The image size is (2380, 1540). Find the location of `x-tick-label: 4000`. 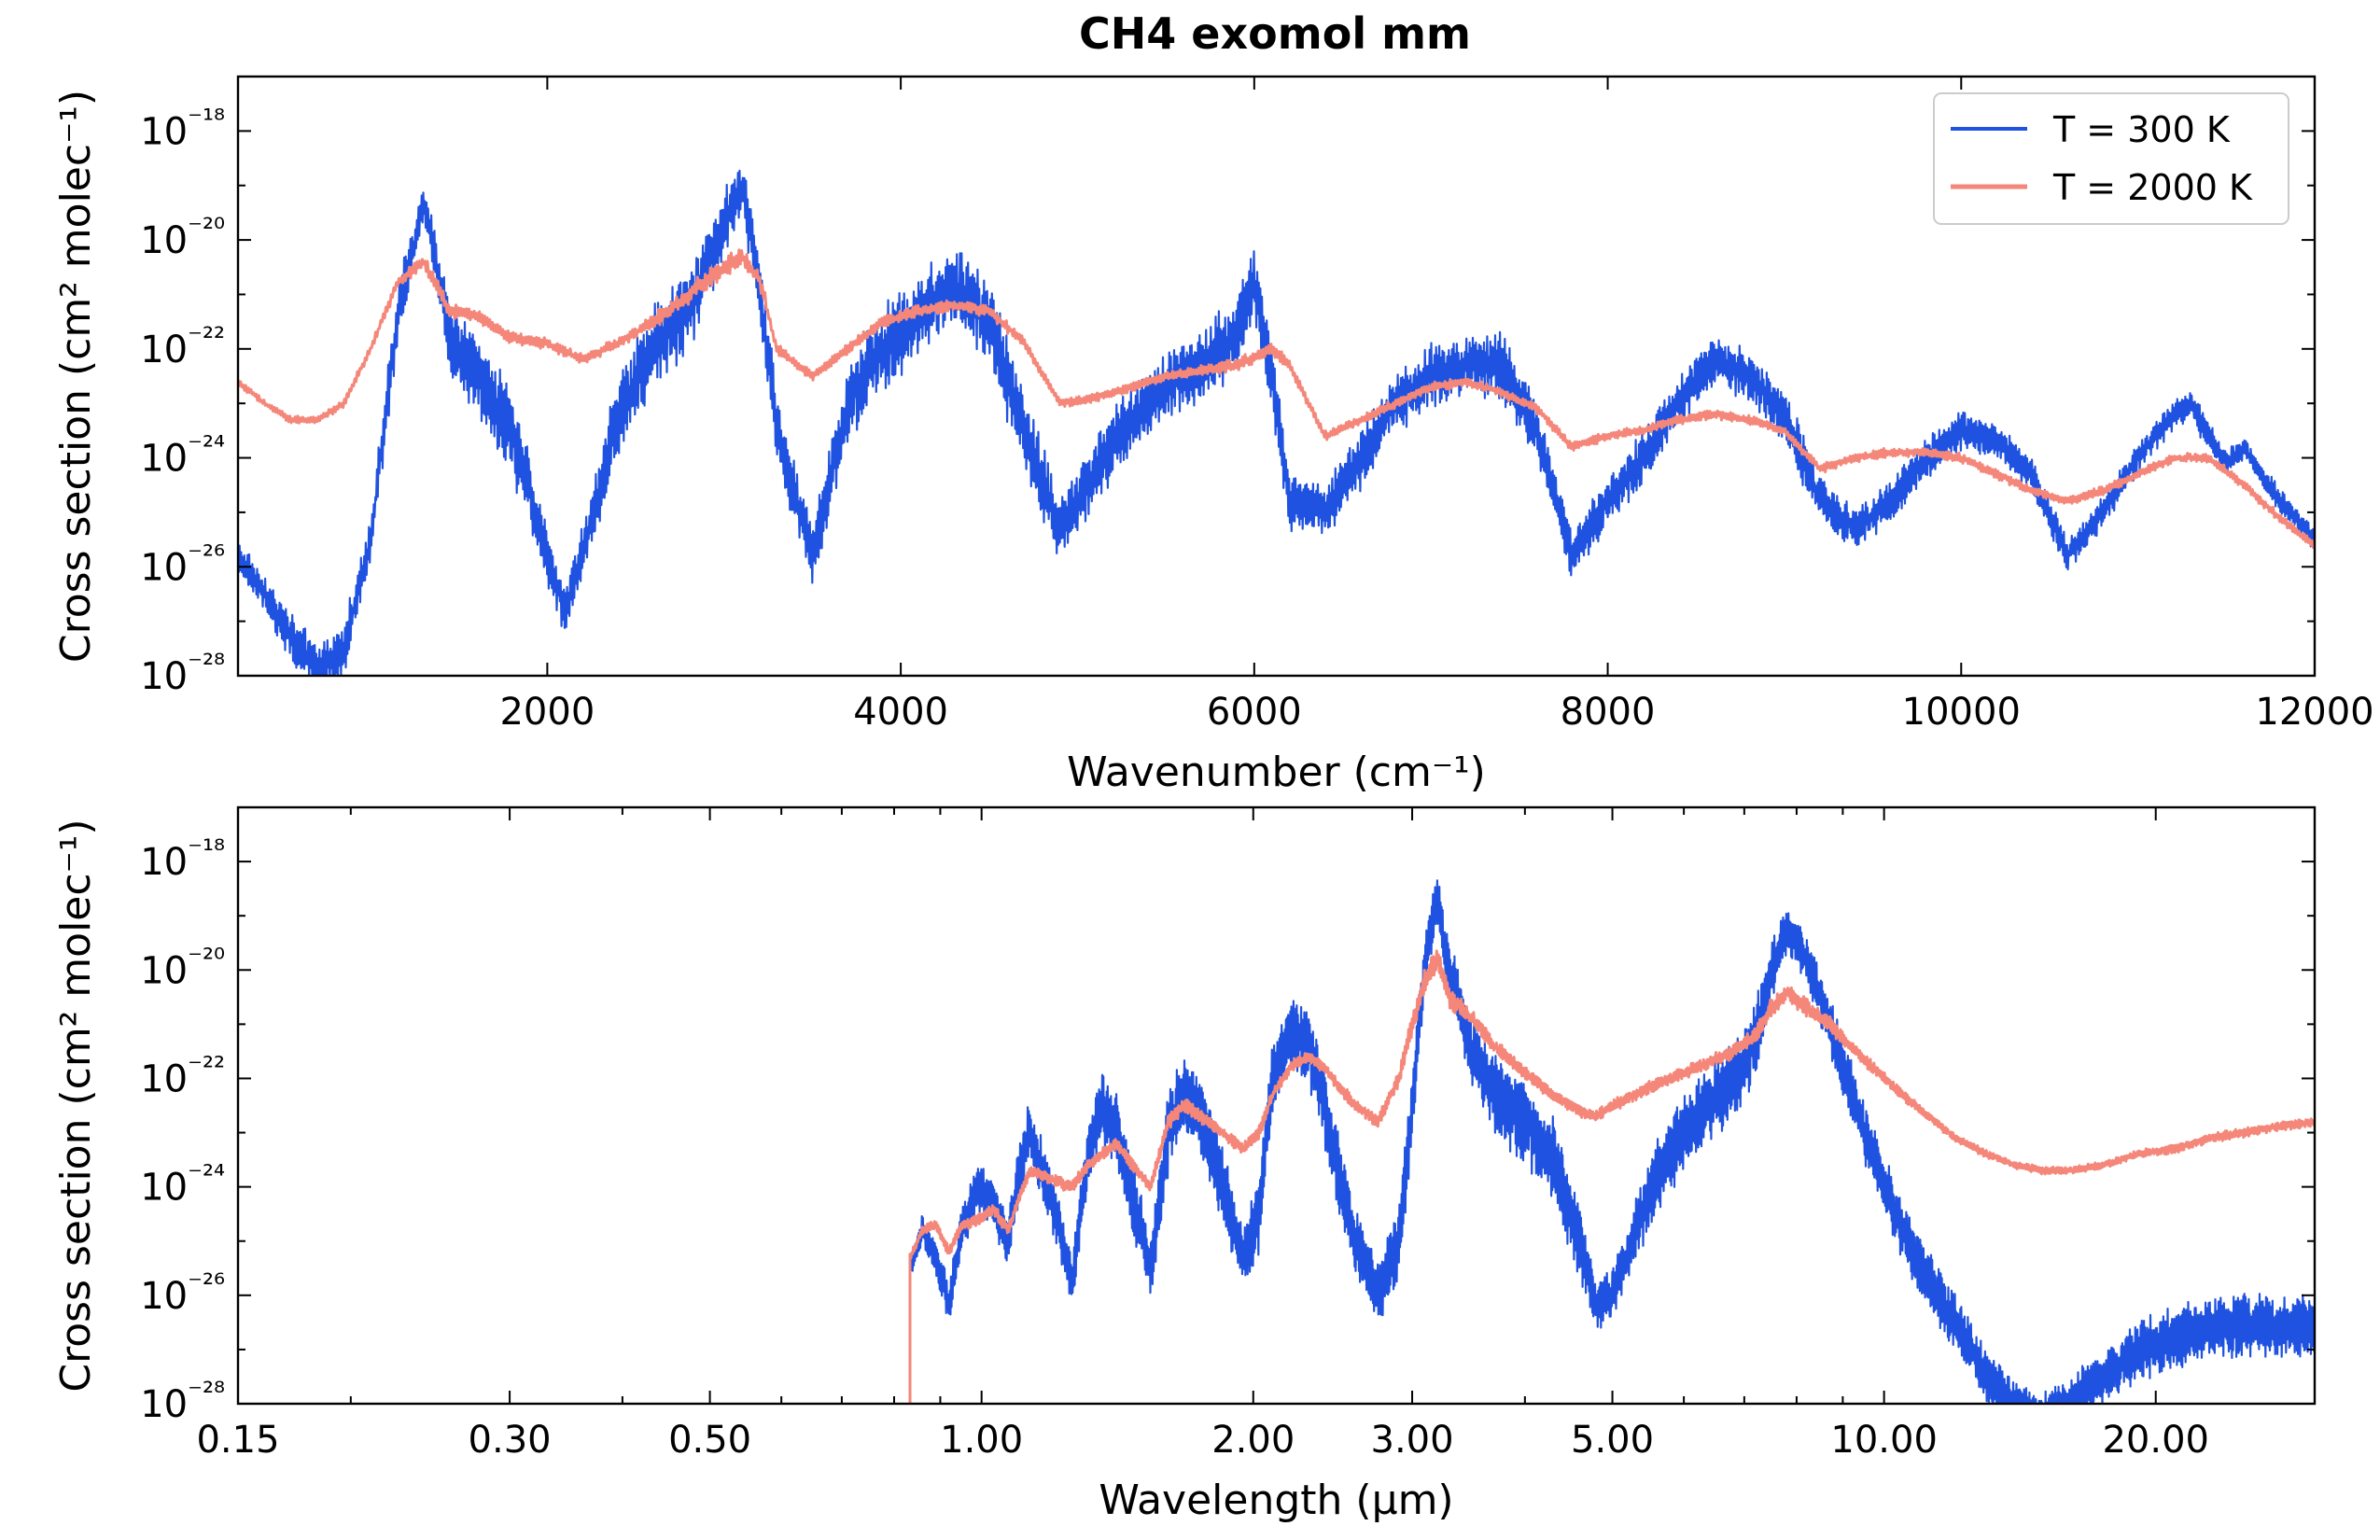

x-tick-label: 4000 is located at coordinates (900, 712).